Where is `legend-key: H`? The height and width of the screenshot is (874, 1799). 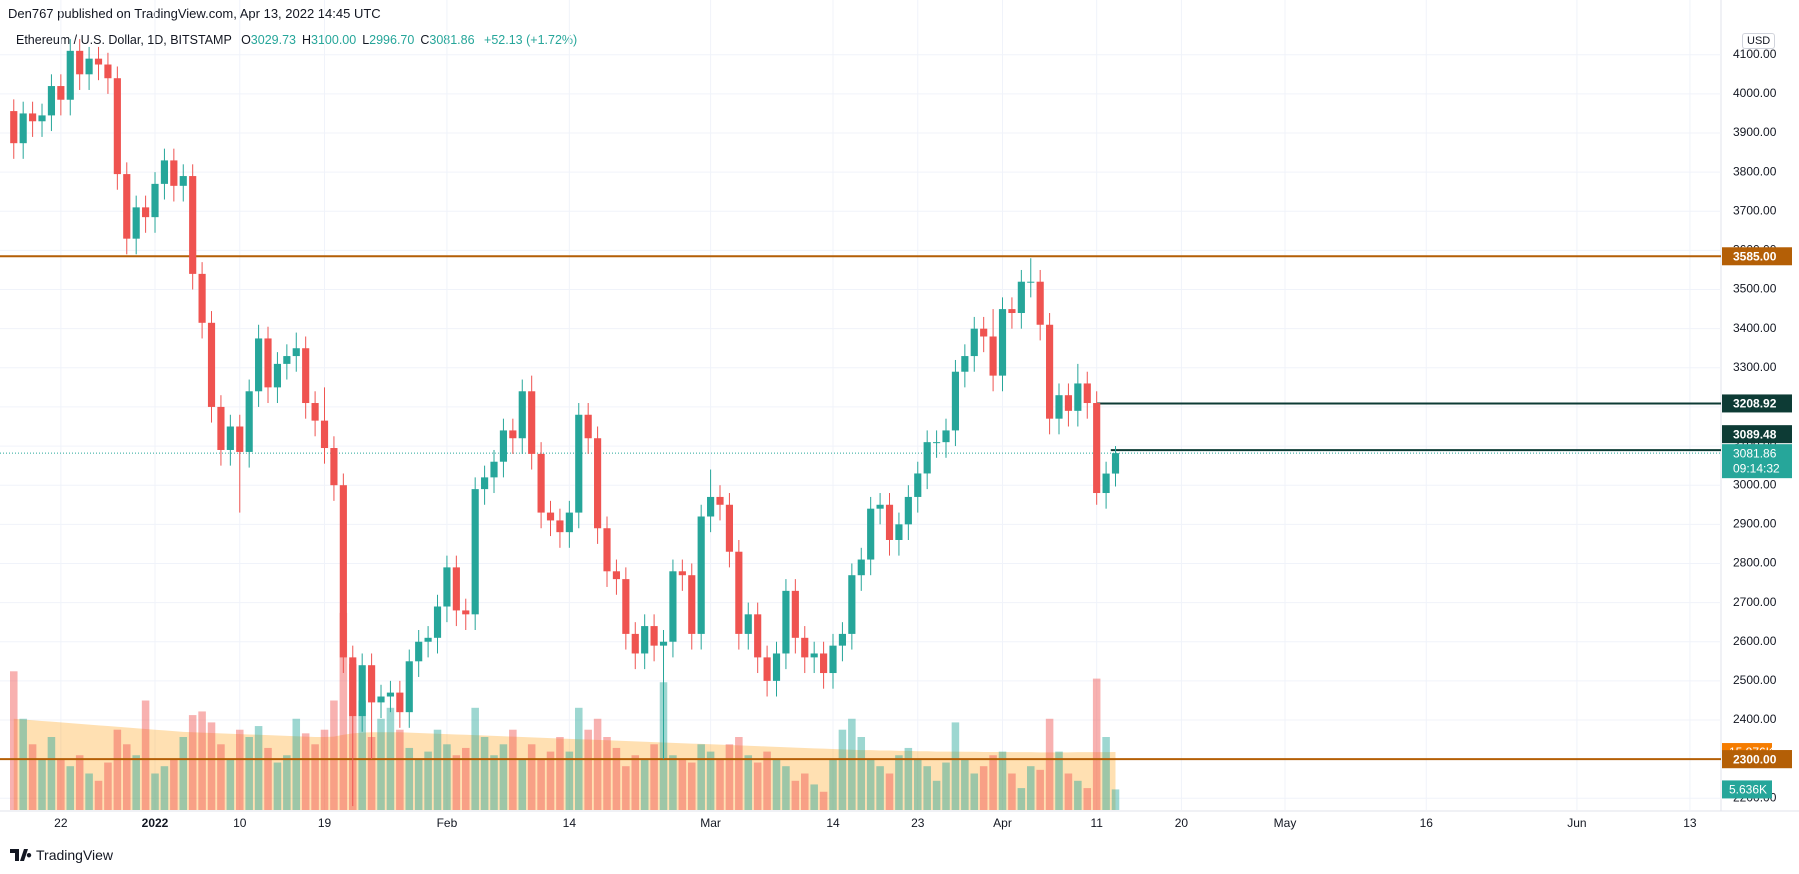
legend-key: H is located at coordinates (306, 40).